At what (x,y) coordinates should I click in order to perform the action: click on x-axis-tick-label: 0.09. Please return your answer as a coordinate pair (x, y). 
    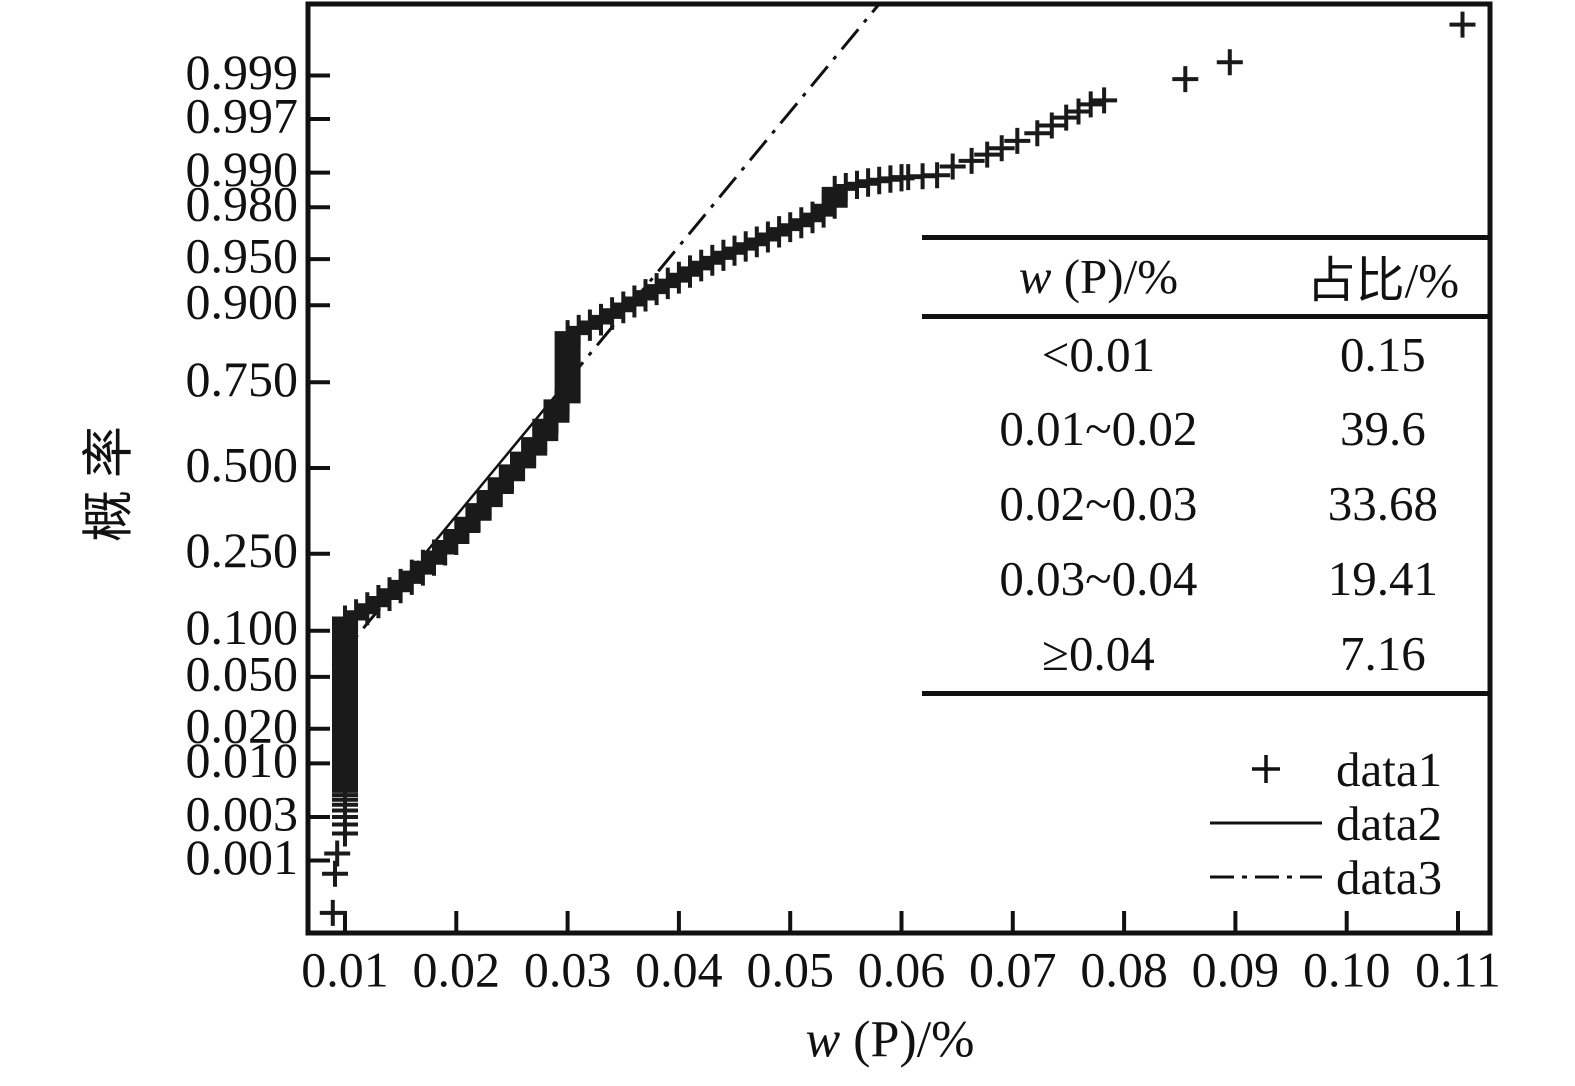
    Looking at the image, I should click on (1236, 969).